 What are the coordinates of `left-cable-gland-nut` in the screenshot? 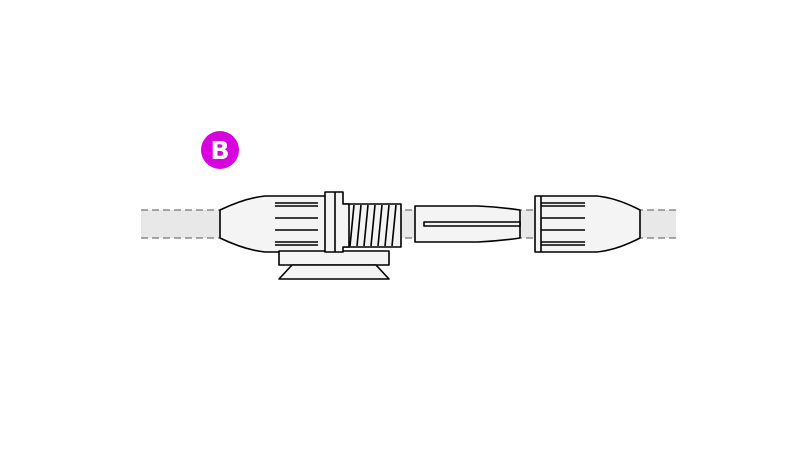 It's located at (273, 224).